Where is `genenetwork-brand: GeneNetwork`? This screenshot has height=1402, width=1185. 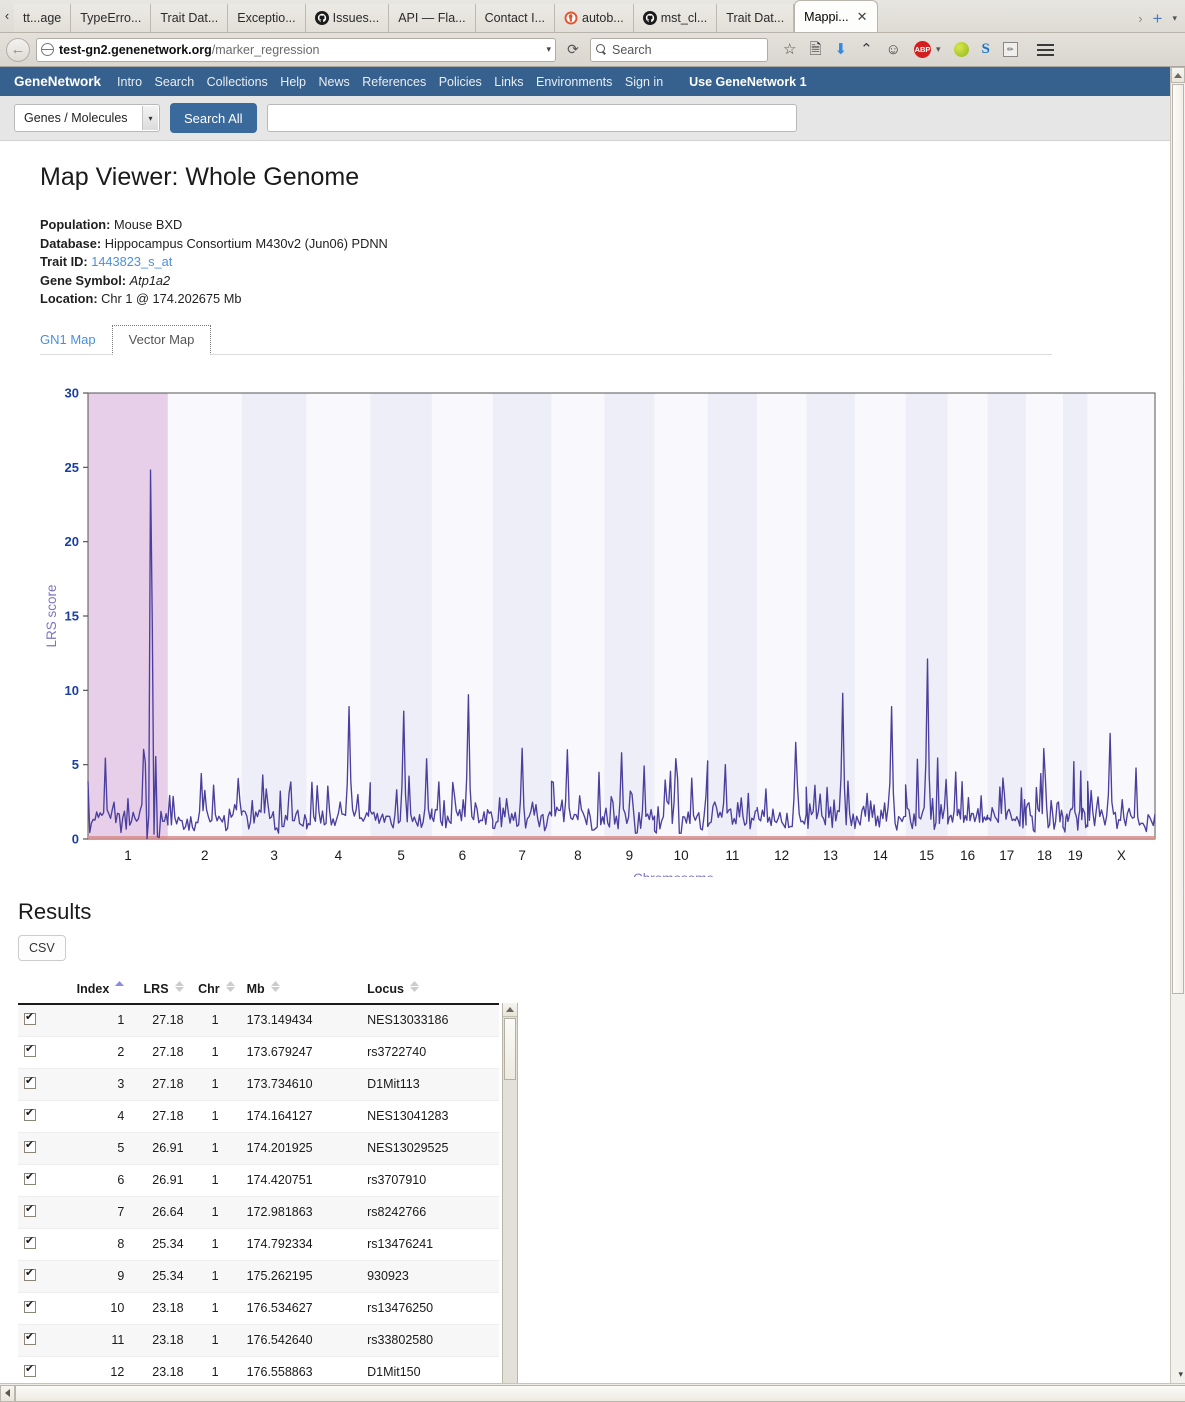
genenetwork-brand: GeneNetwork is located at coordinates (58, 81).